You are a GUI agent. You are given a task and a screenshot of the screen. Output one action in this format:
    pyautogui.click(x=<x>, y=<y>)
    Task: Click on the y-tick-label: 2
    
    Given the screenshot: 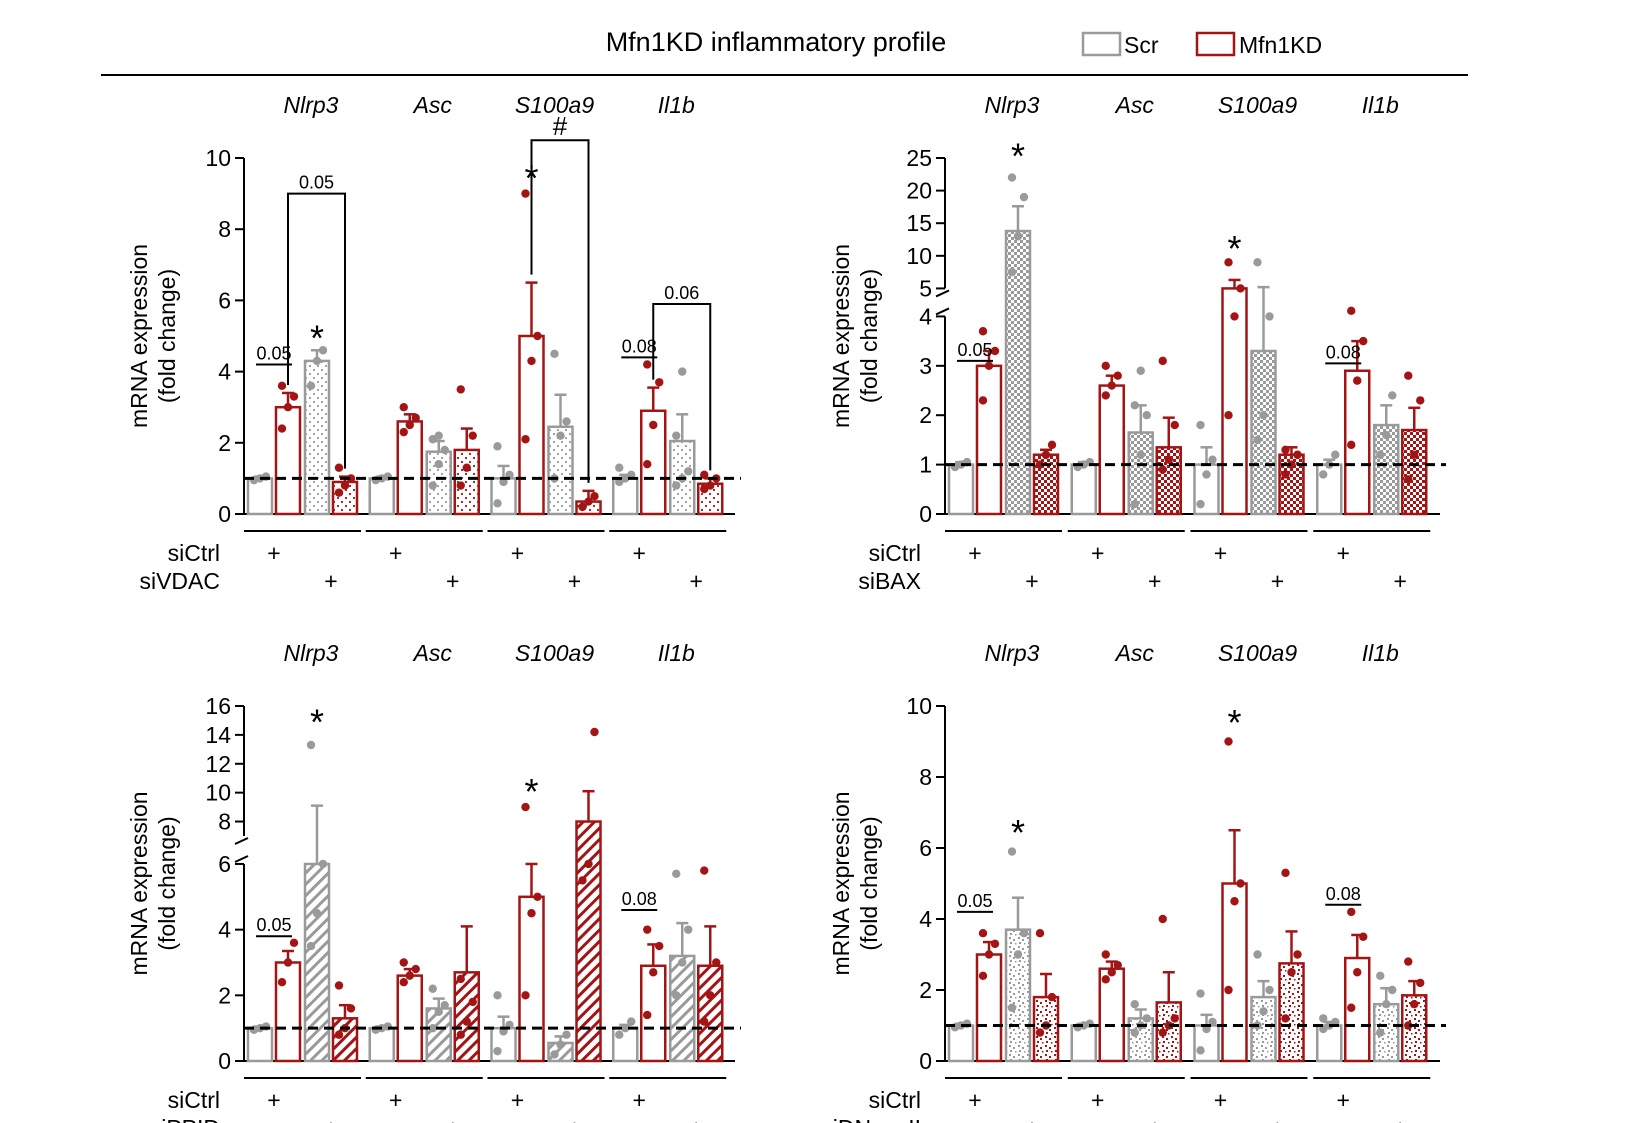 What is the action you would take?
    pyautogui.click(x=925, y=415)
    